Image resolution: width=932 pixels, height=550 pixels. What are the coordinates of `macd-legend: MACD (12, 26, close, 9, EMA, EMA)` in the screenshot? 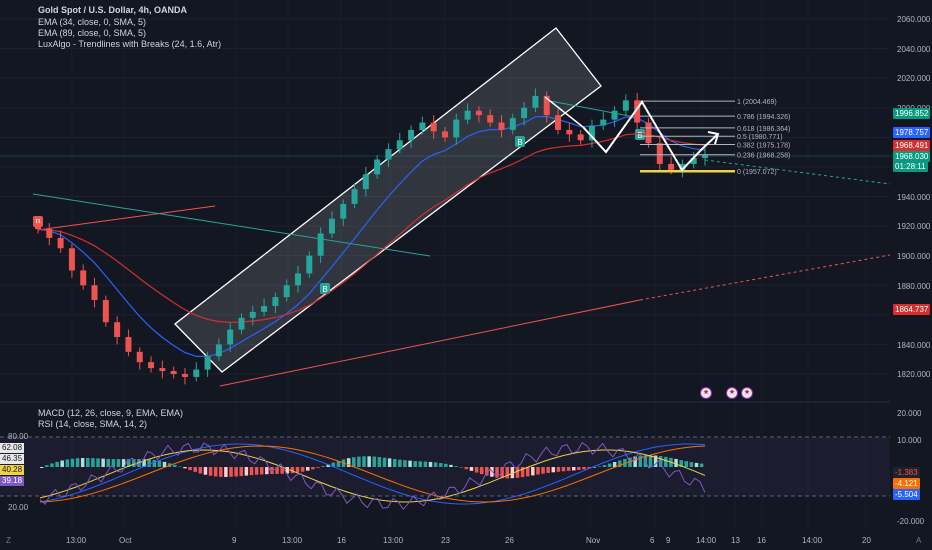 It's located at (111, 413).